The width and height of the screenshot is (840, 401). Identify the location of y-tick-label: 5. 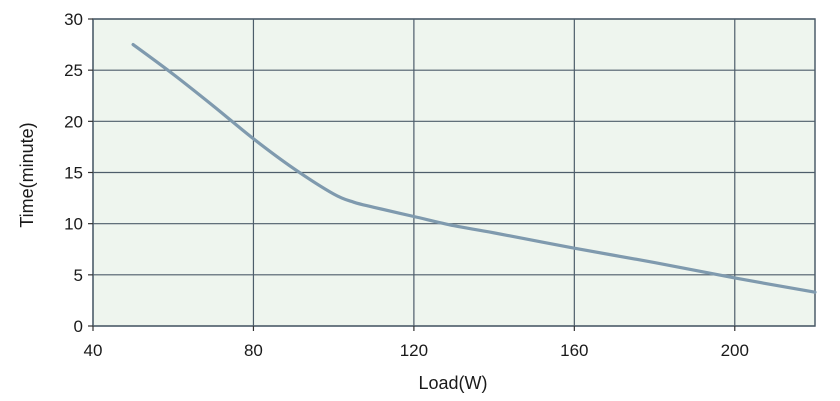
(78, 275).